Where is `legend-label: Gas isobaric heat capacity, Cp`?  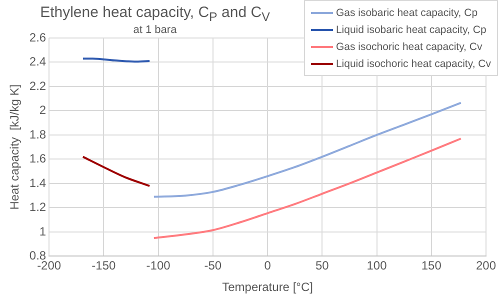 legend-label: Gas isobaric heat capacity, Cp is located at coordinates (407, 12).